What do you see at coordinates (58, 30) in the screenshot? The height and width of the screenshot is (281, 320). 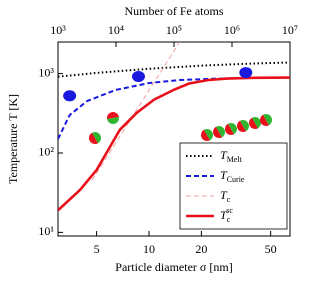 I see `x2-tick-label: 10³` at bounding box center [58, 30].